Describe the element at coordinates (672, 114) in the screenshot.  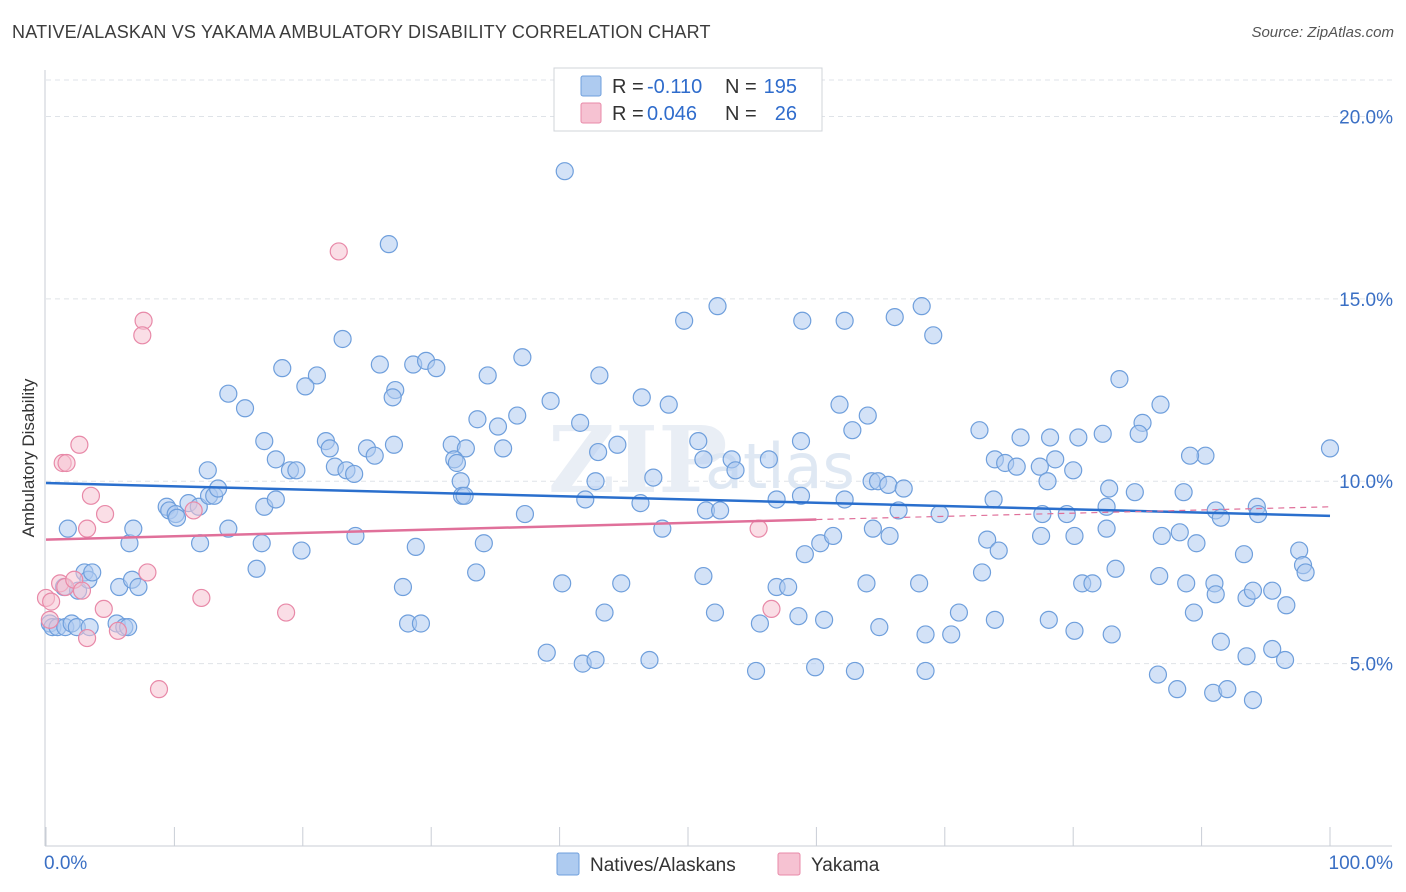
I see `legend-r-value-2: 0.046` at that location.